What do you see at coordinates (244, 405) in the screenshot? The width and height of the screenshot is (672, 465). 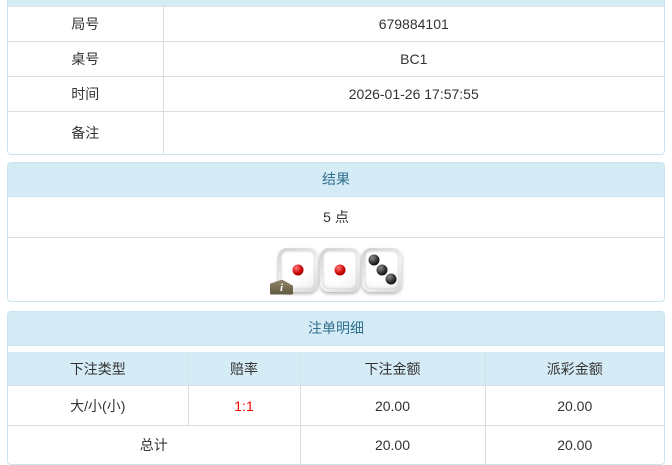 I see `odds-value: 1:1` at bounding box center [244, 405].